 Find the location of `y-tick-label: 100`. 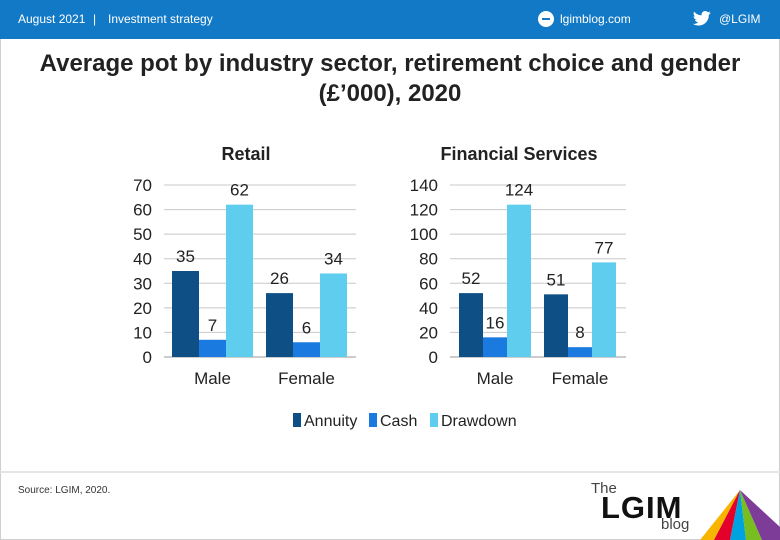

y-tick-label: 100 is located at coordinates (424, 234).